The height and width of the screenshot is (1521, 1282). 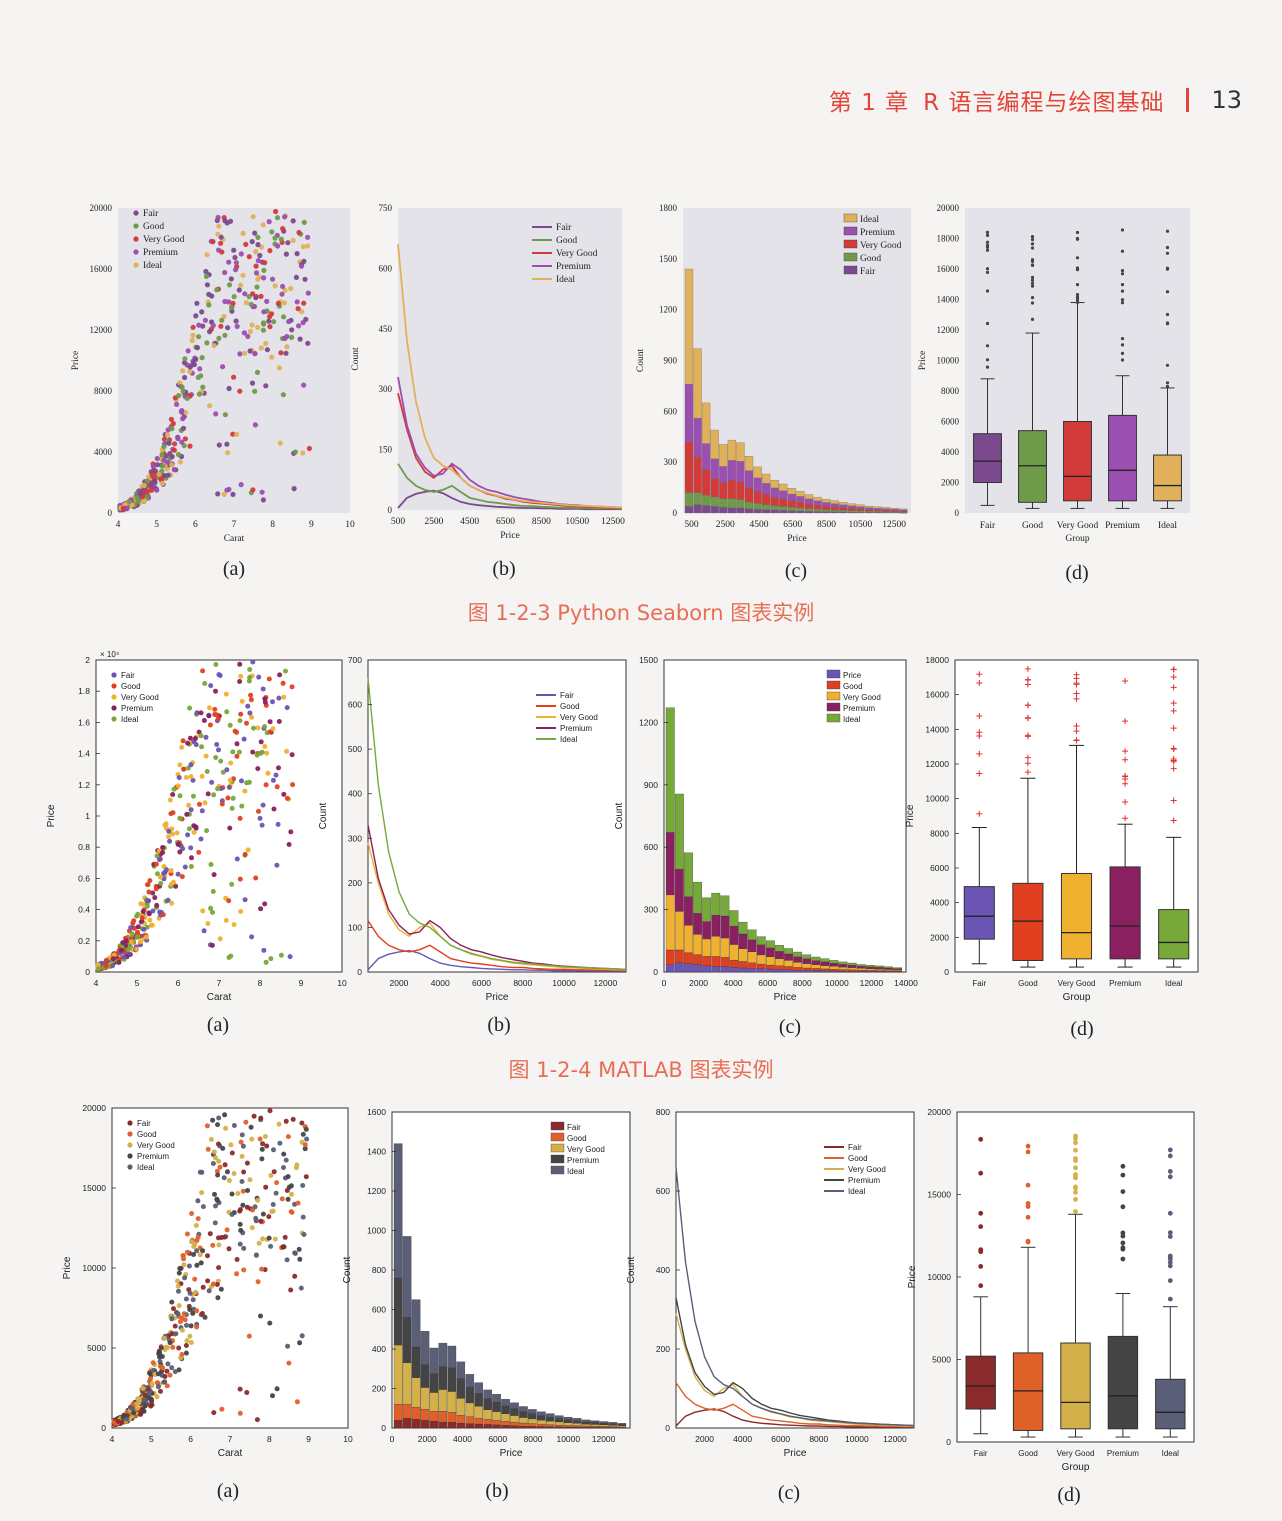 What do you see at coordinates (156, 1145) in the screenshot?
I see `legend-label: Very Good` at bounding box center [156, 1145].